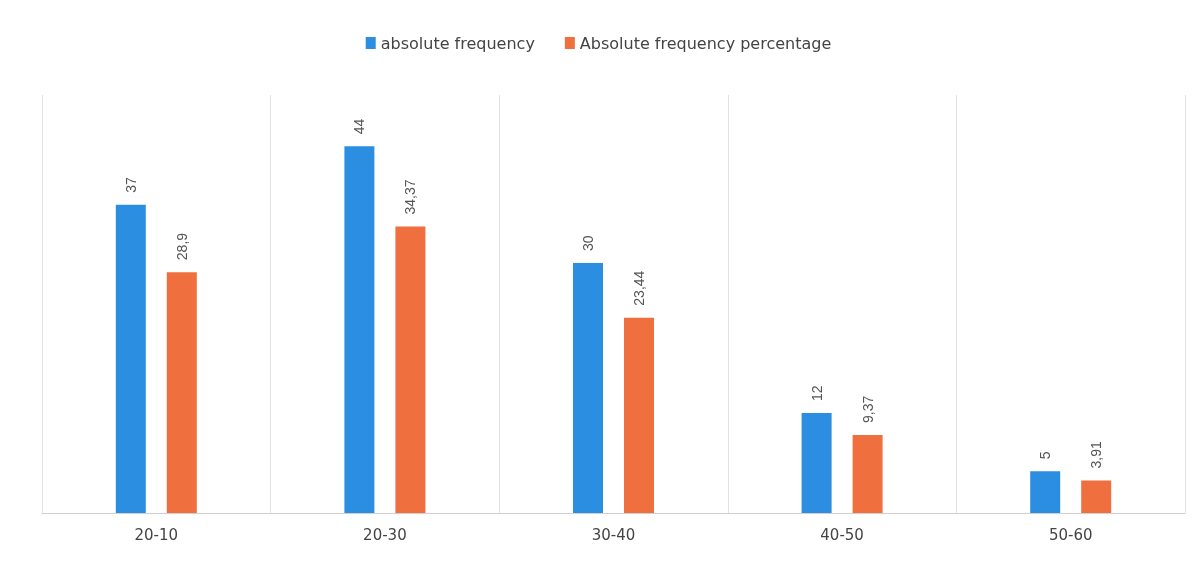  Describe the element at coordinates (359, 126) in the screenshot. I see `data-label: 44` at that location.